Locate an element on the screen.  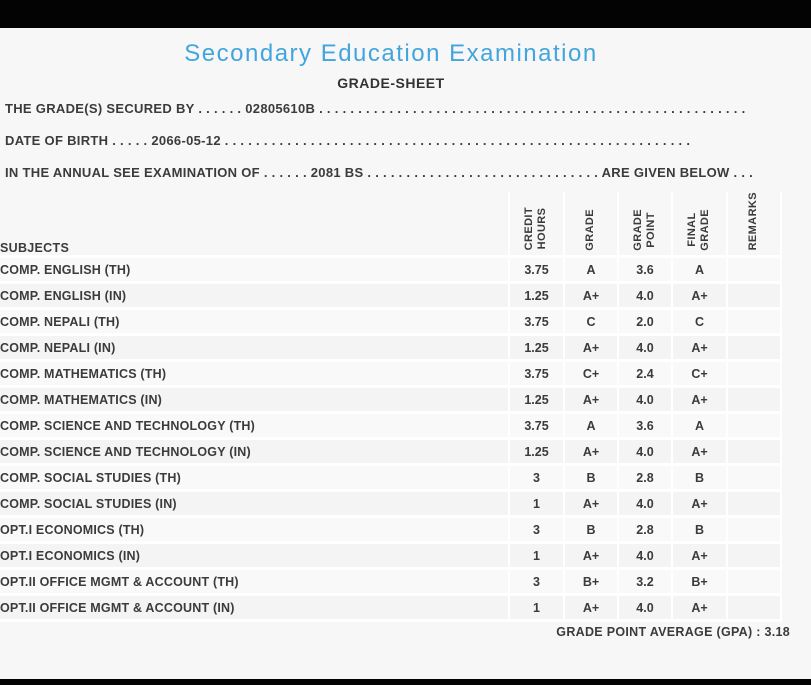
header-remarks-label: REMARKS is located at coordinates (753, 221).